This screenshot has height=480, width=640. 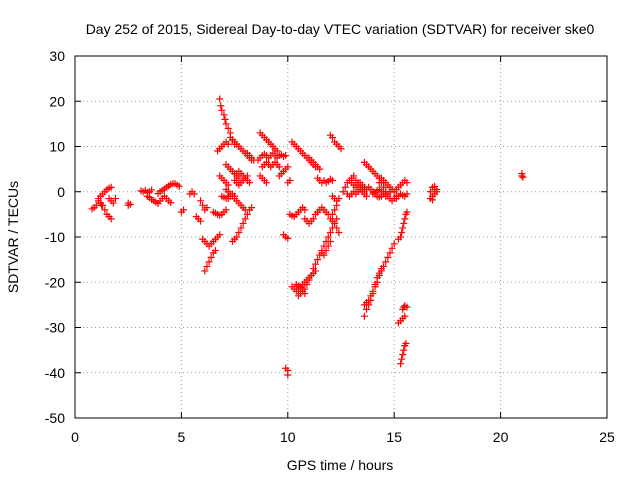 What do you see at coordinates (501, 437) in the screenshot?
I see `x-tick-label: 20` at bounding box center [501, 437].